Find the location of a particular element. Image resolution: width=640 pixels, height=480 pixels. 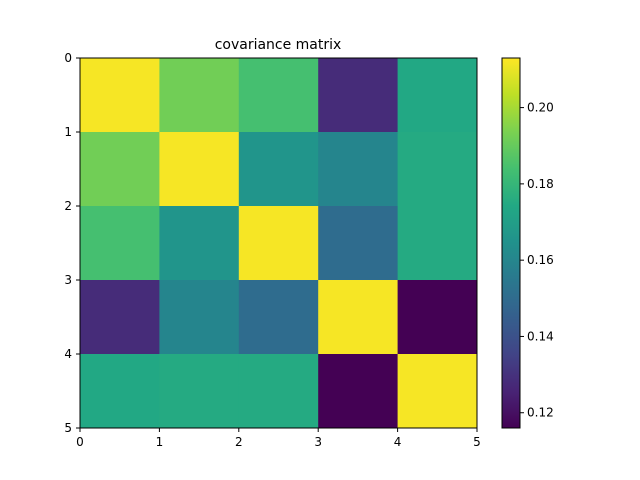

colorbar-tick-label: 0.12 is located at coordinates (540, 413).